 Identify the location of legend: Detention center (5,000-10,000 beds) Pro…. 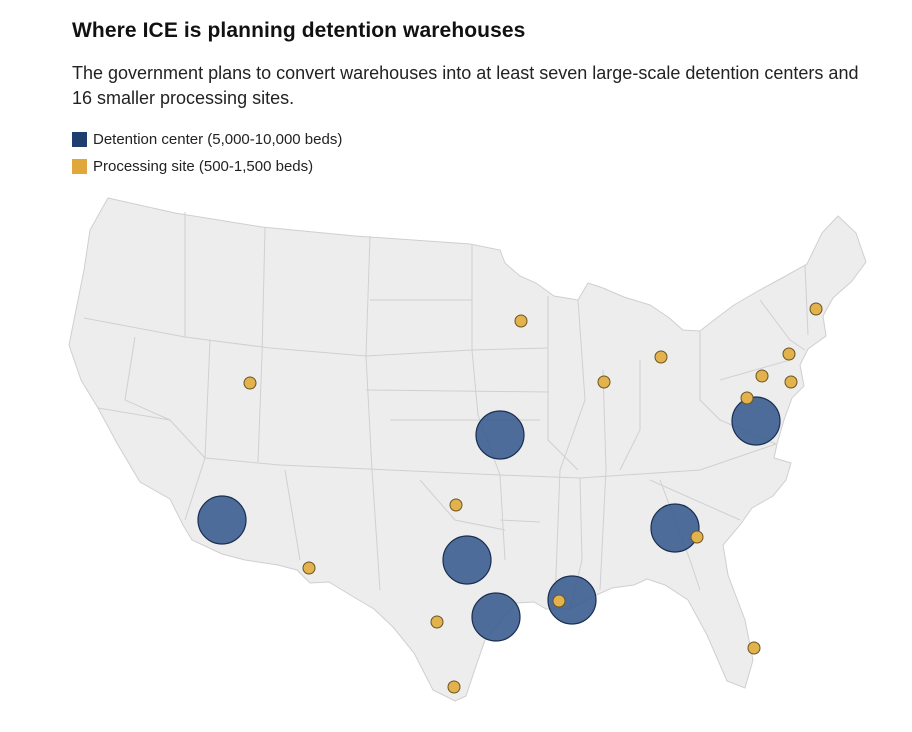
(207, 153).